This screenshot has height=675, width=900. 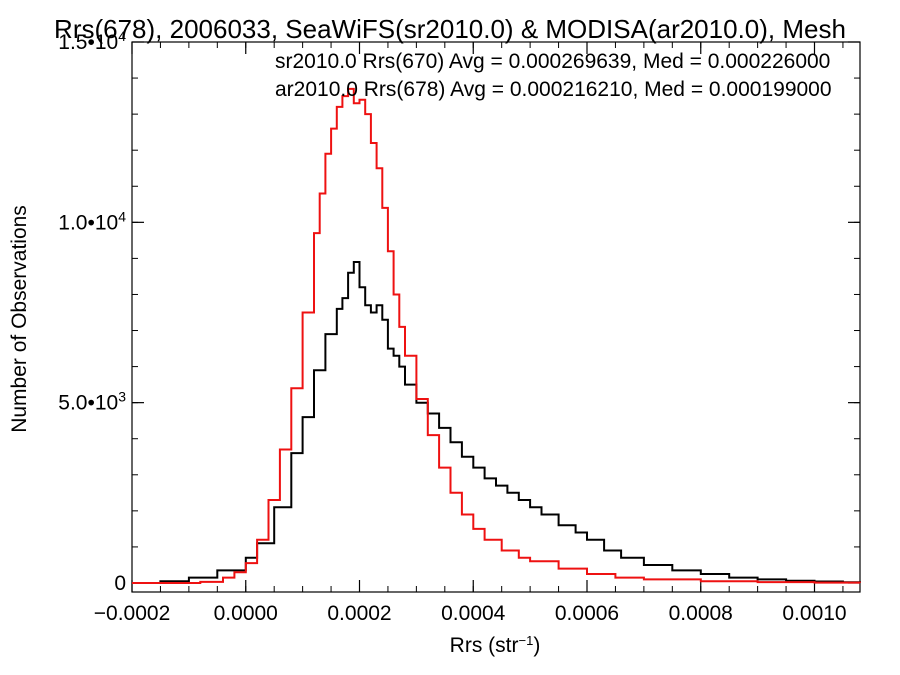 What do you see at coordinates (473, 613) in the screenshot?
I see `x-tick-label: 0.0004` at bounding box center [473, 613].